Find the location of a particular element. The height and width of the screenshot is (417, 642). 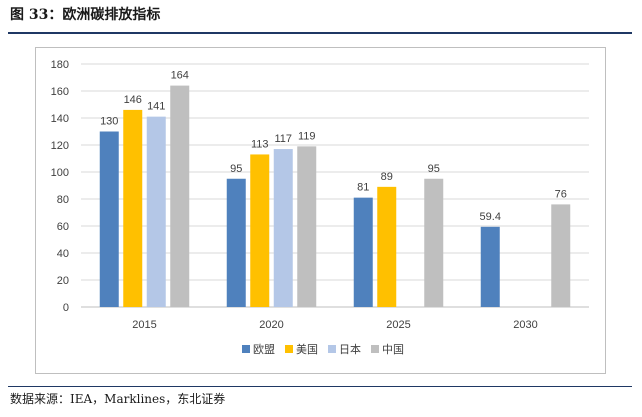

data-label: 81 is located at coordinates (363, 188).